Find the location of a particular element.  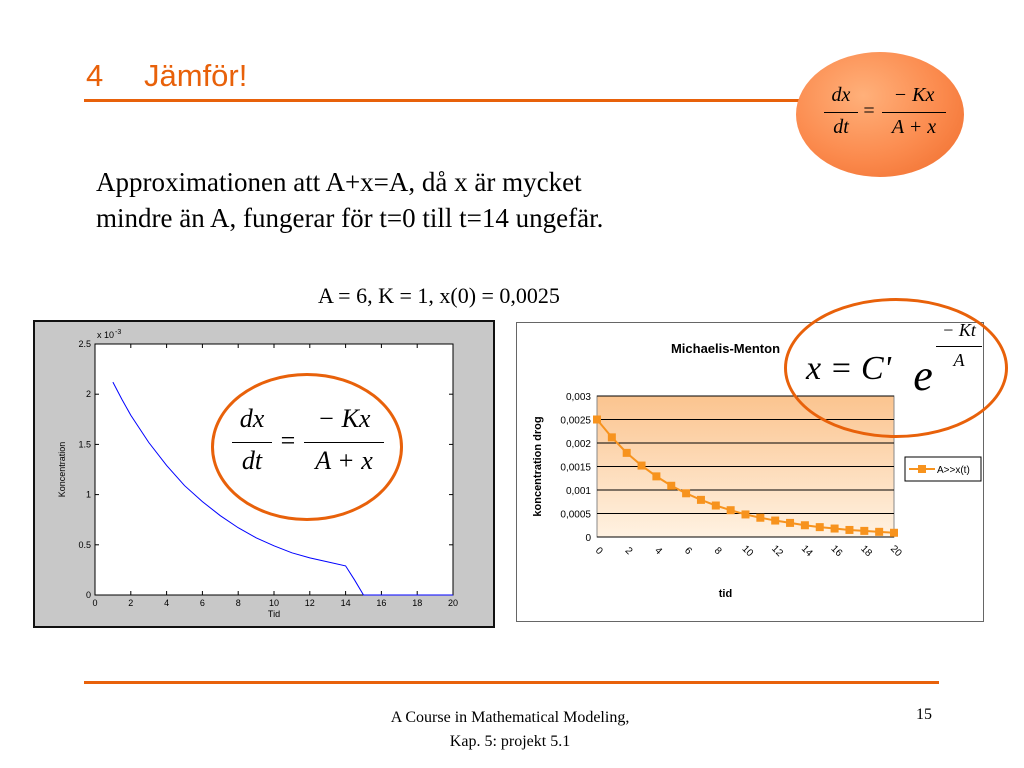

footer-line-2: Kap. 5: projekt 5.1 is located at coordinates (510, 741).